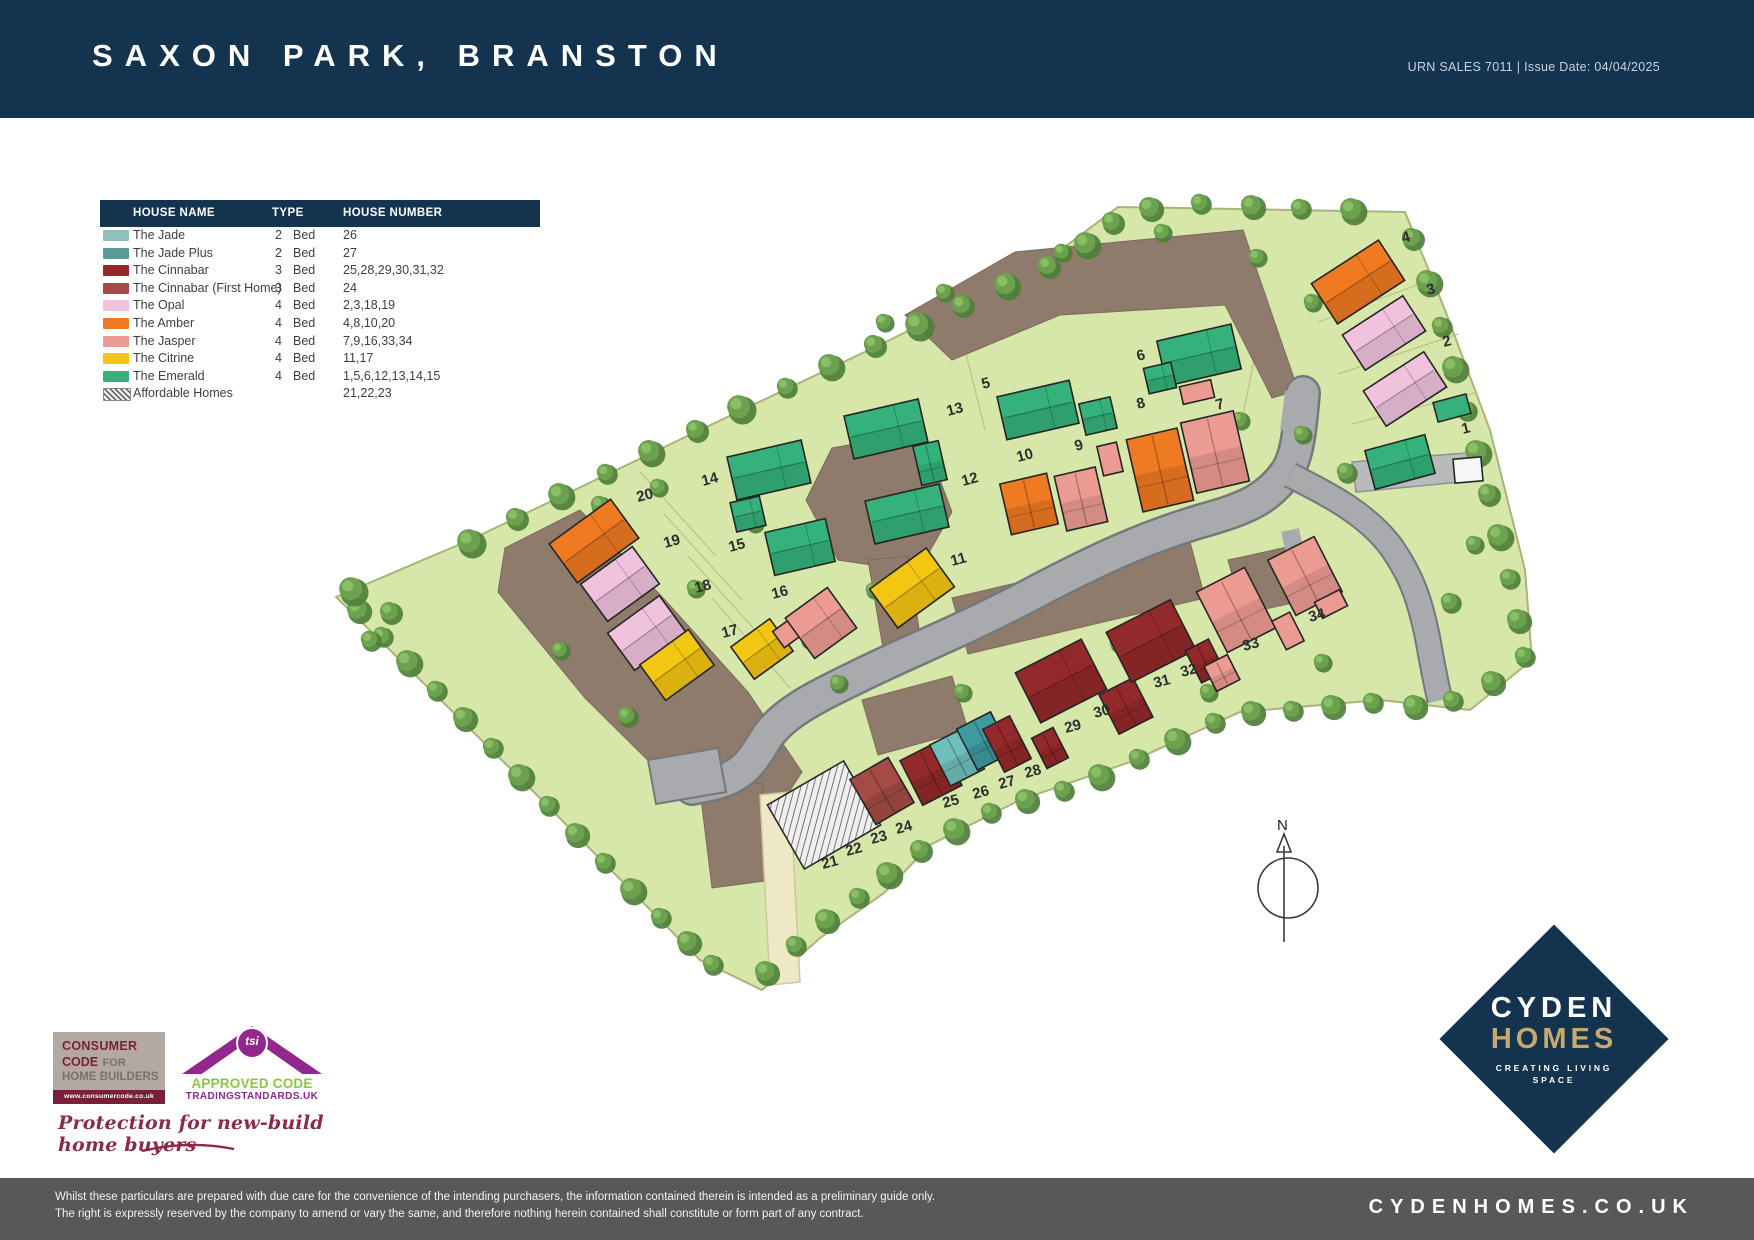 The image size is (1754, 1240). Describe the element at coordinates (1162, 681) in the screenshot. I see `plot-number-31: 31` at that location.